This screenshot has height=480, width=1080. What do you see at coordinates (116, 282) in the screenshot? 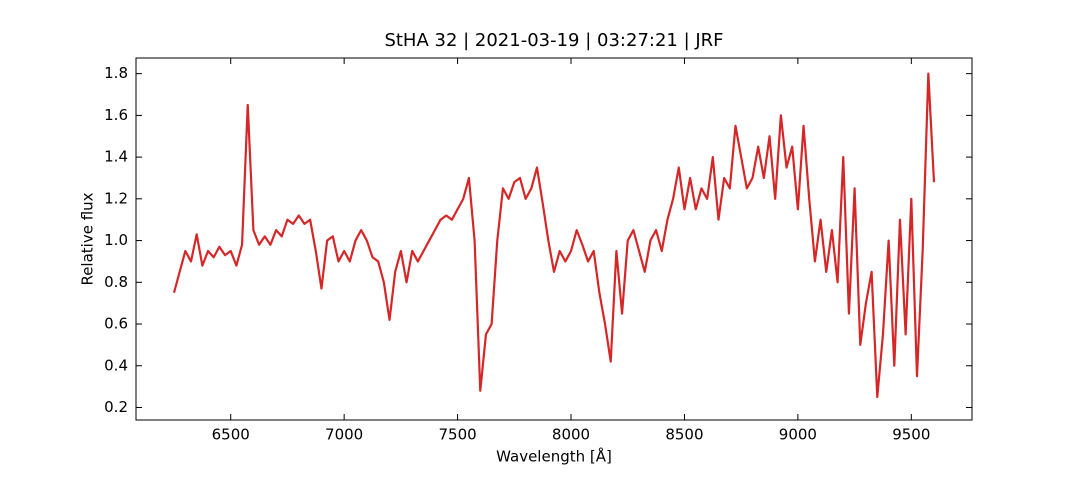
I see `y-tick-label: 0.8` at bounding box center [116, 282].